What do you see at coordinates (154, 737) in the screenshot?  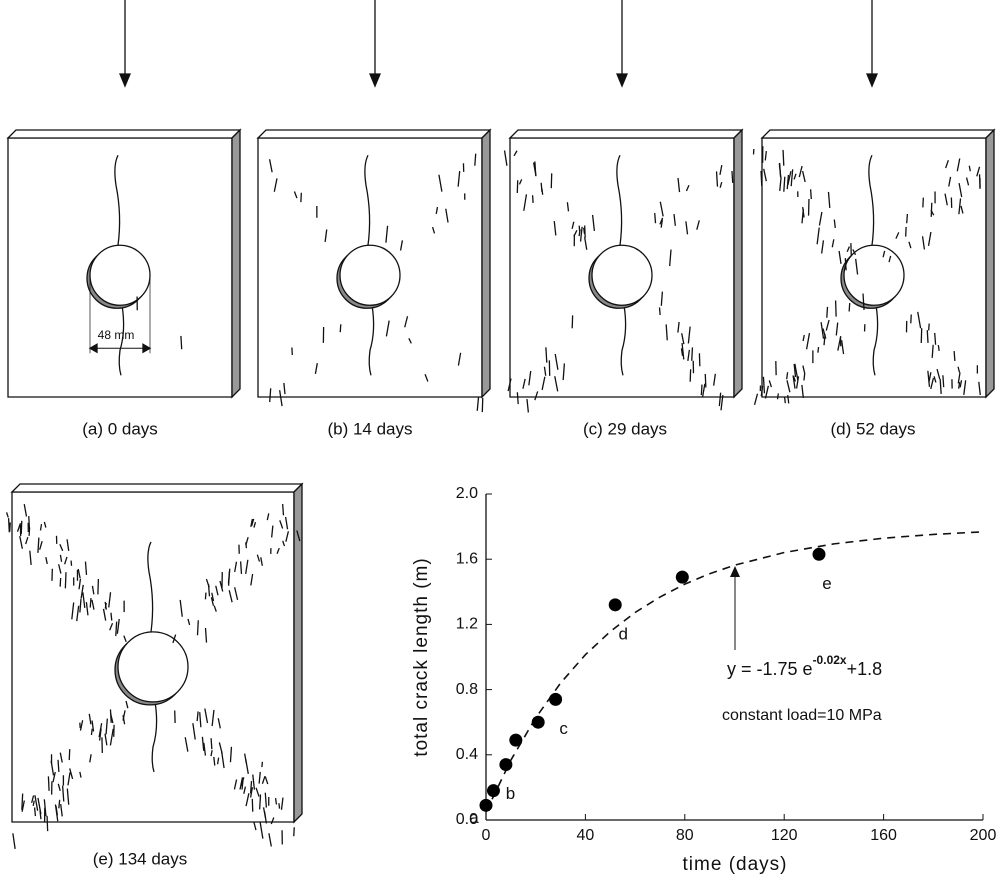 I see `main-crack` at bounding box center [154, 737].